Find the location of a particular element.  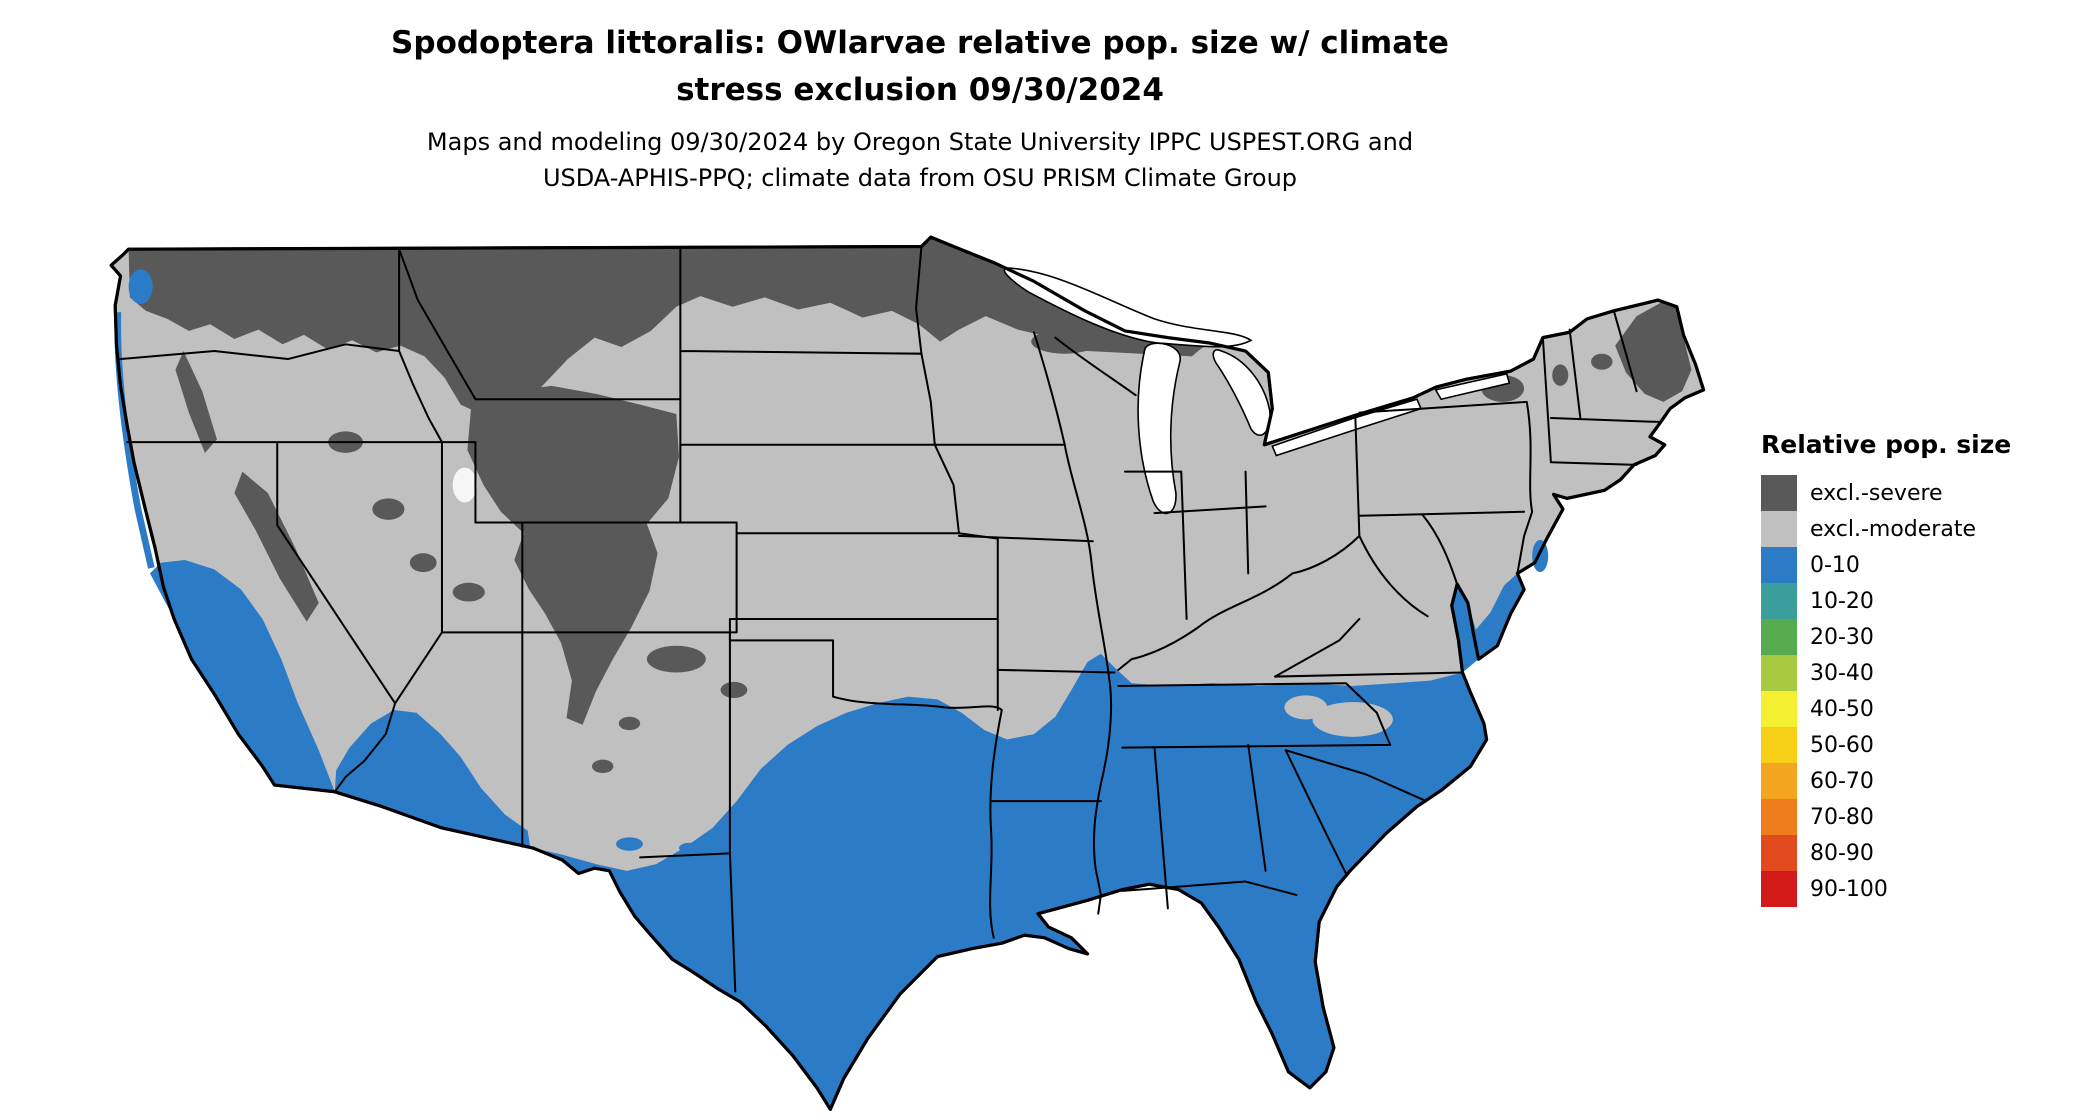

legend-item-label: excl.-severe is located at coordinates (1876, 493).